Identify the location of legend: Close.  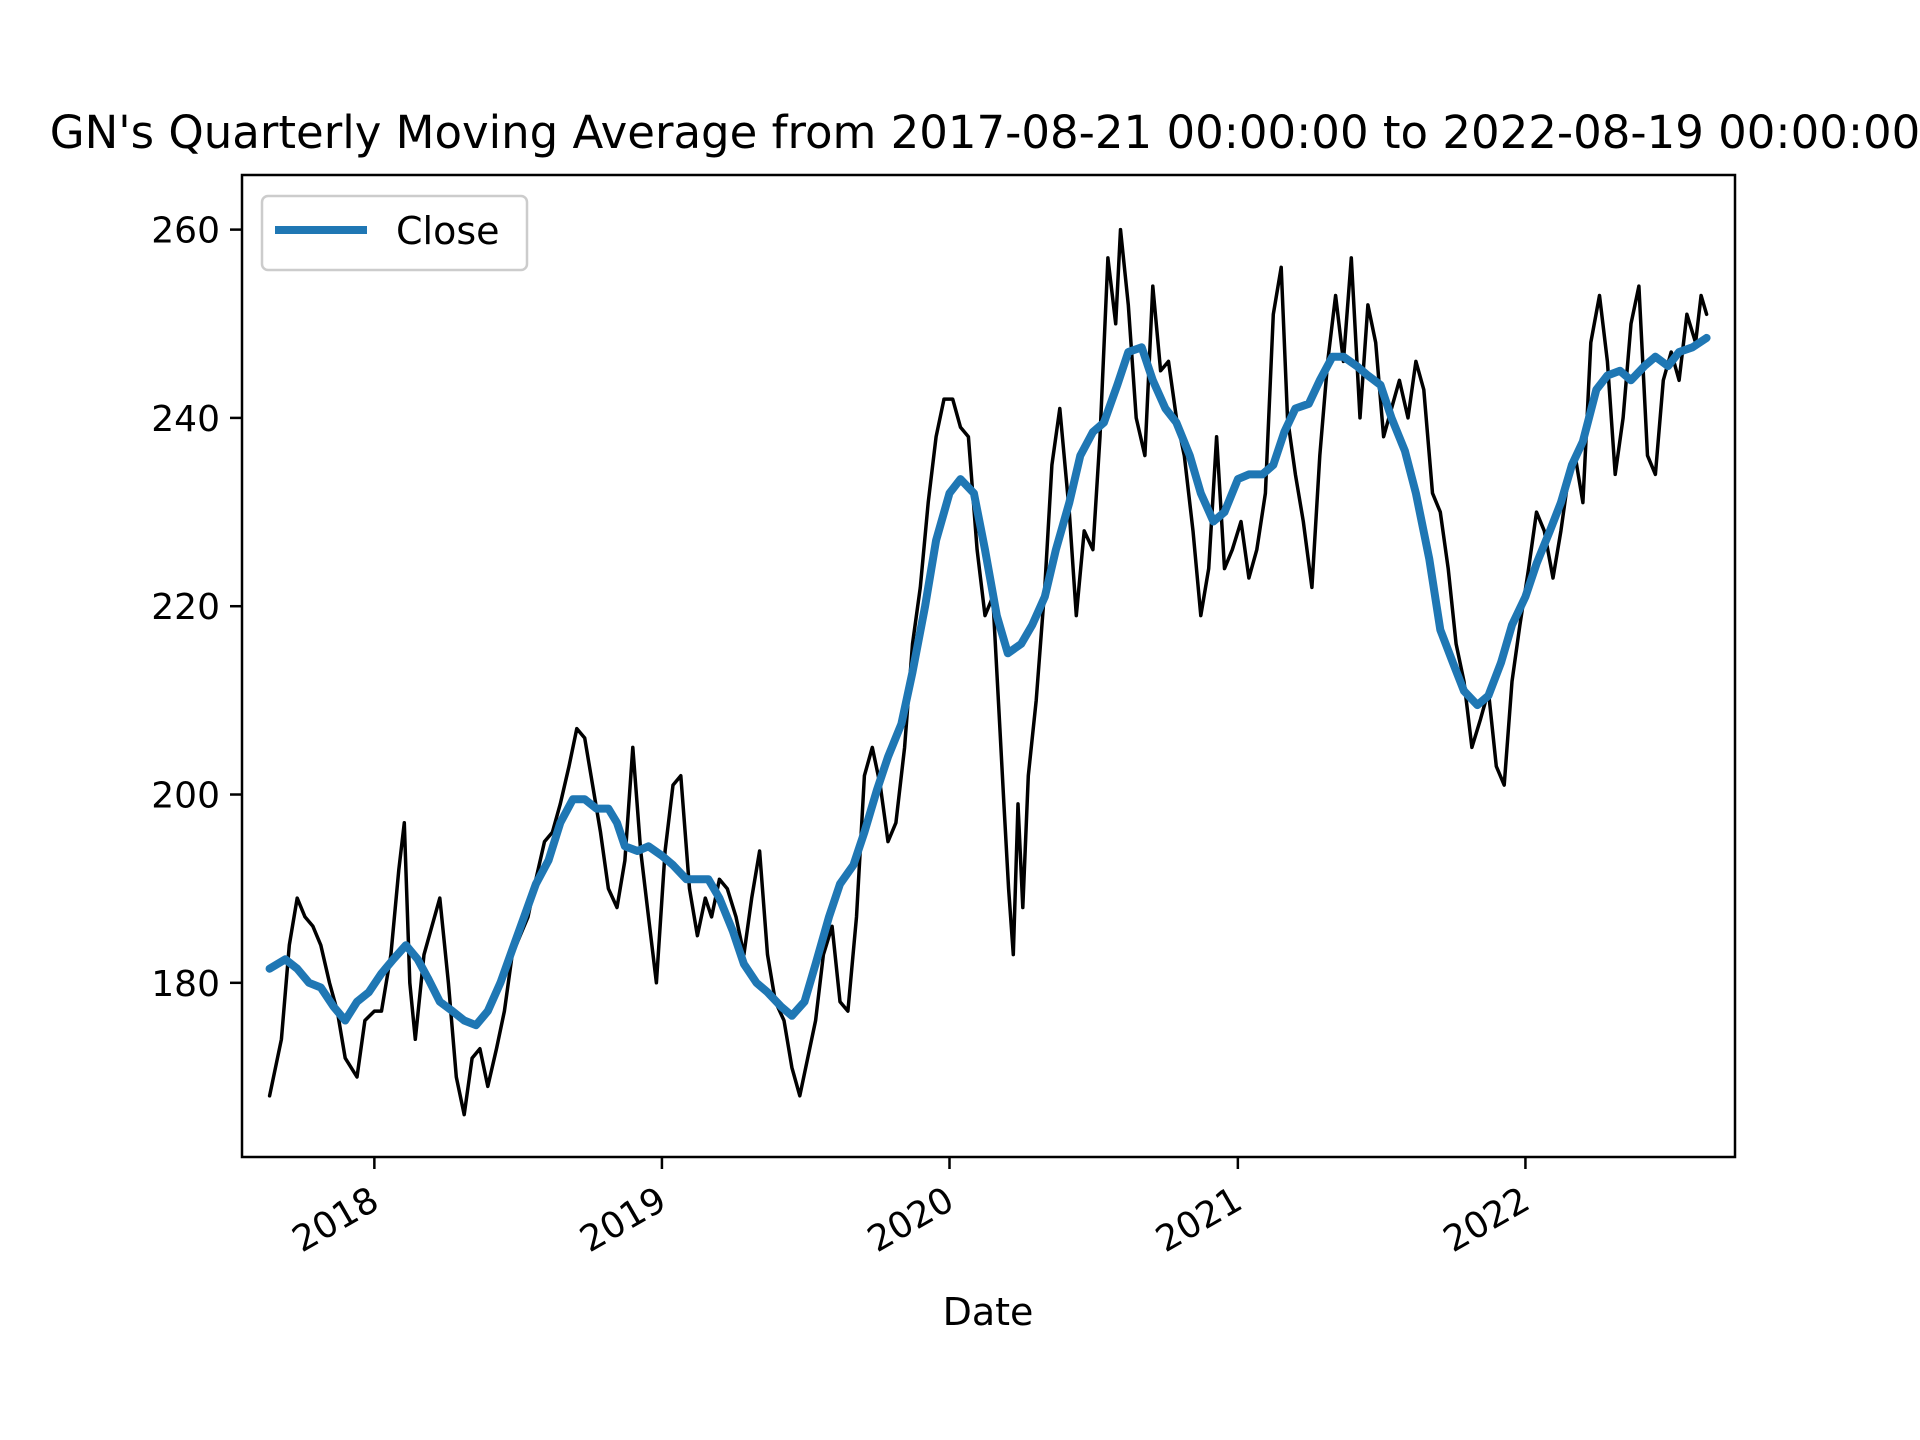
(394, 233).